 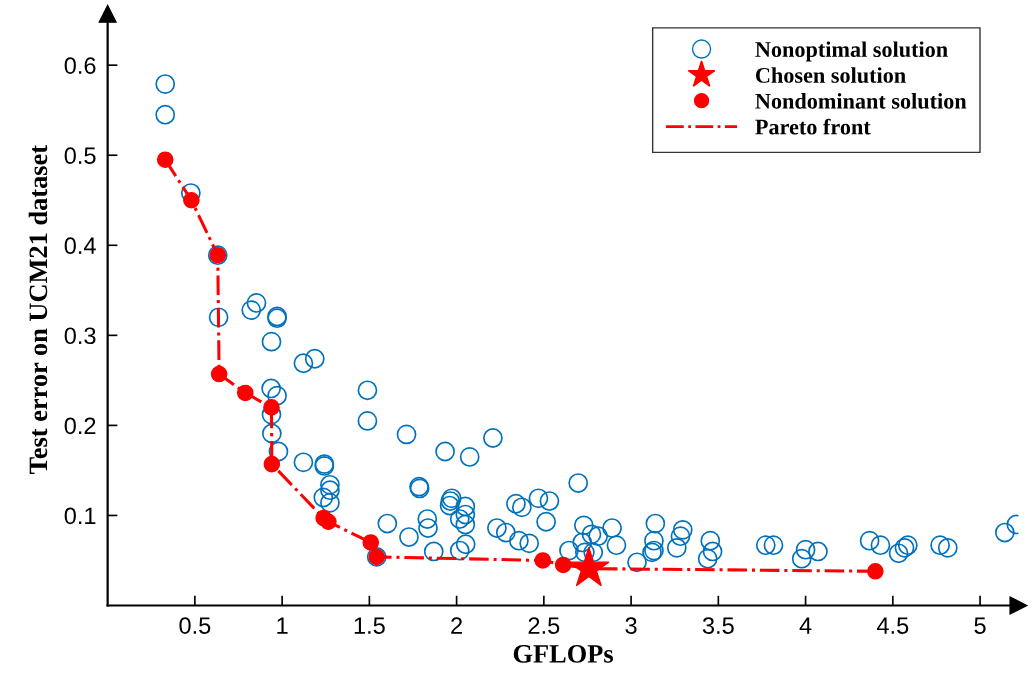 I want to click on x-tick-label: 2, so click(x=456, y=625).